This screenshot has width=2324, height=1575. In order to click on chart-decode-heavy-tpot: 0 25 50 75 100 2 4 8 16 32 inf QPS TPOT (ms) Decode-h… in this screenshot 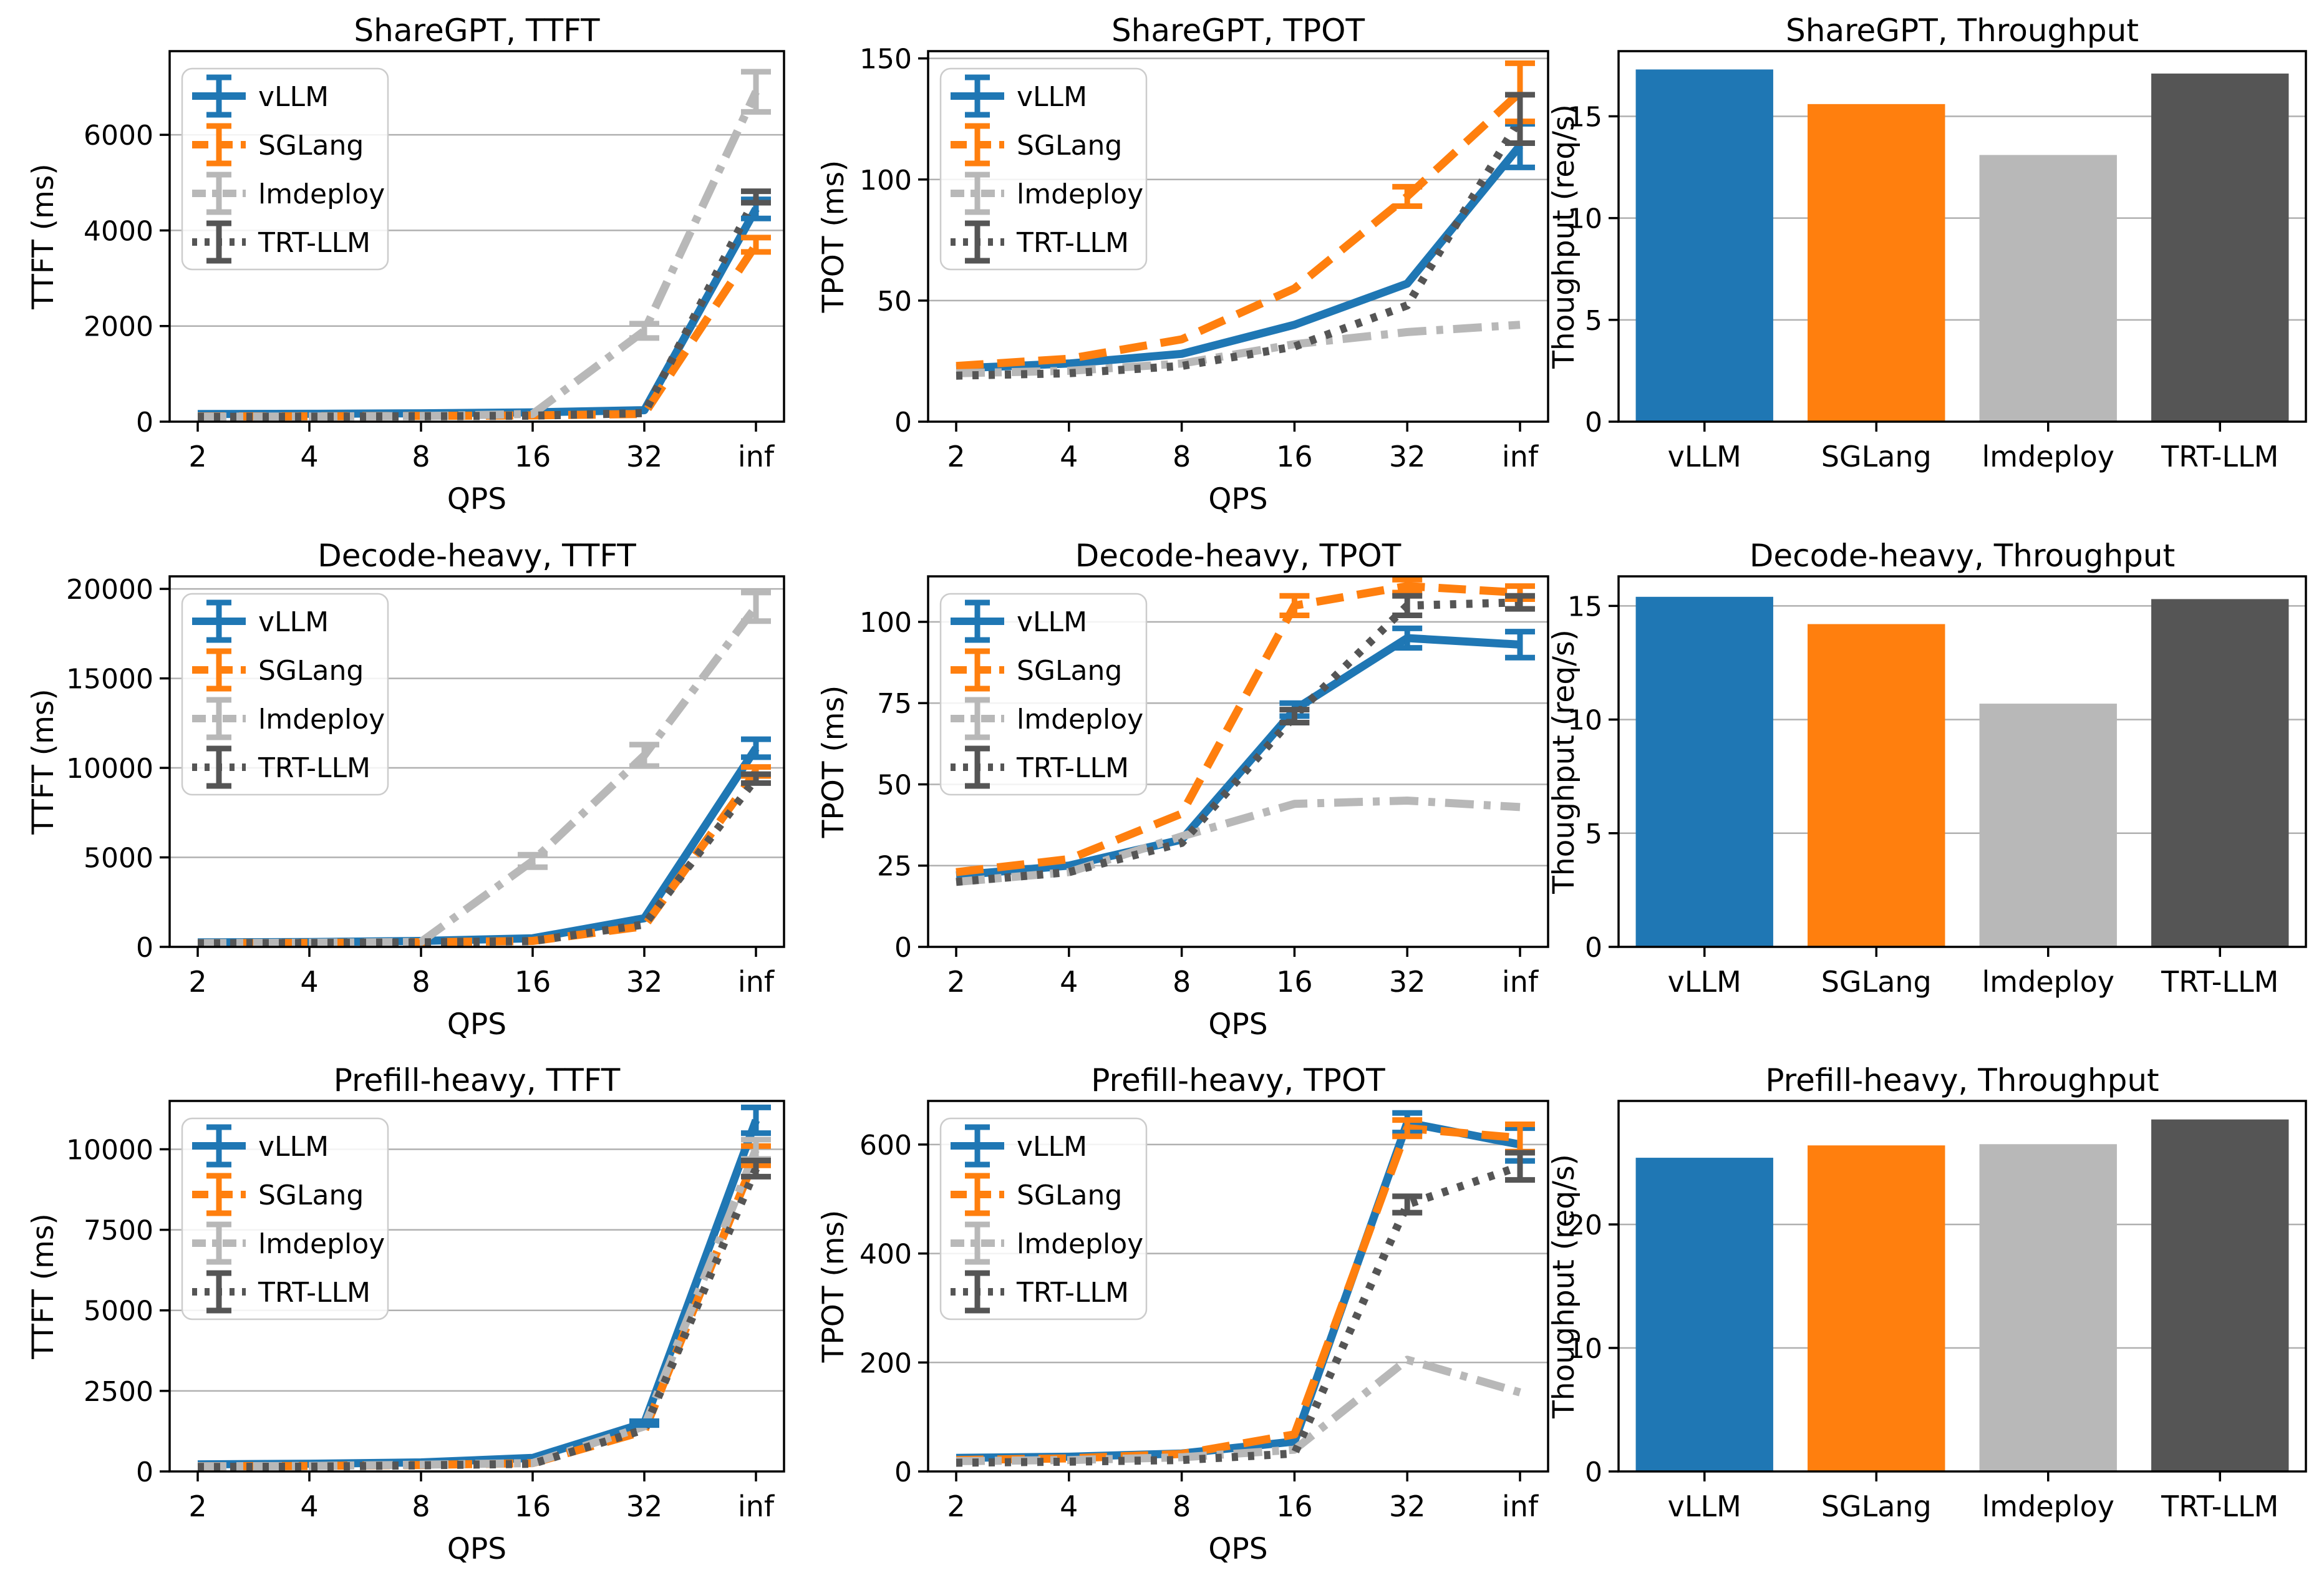, I will do `click(1182, 790)`.